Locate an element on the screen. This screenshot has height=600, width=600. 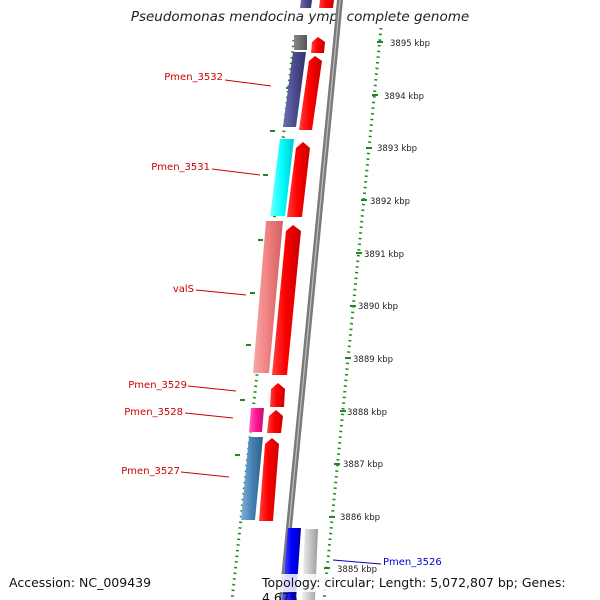
scale-label: 3893 kbp is located at coordinates (397, 149).